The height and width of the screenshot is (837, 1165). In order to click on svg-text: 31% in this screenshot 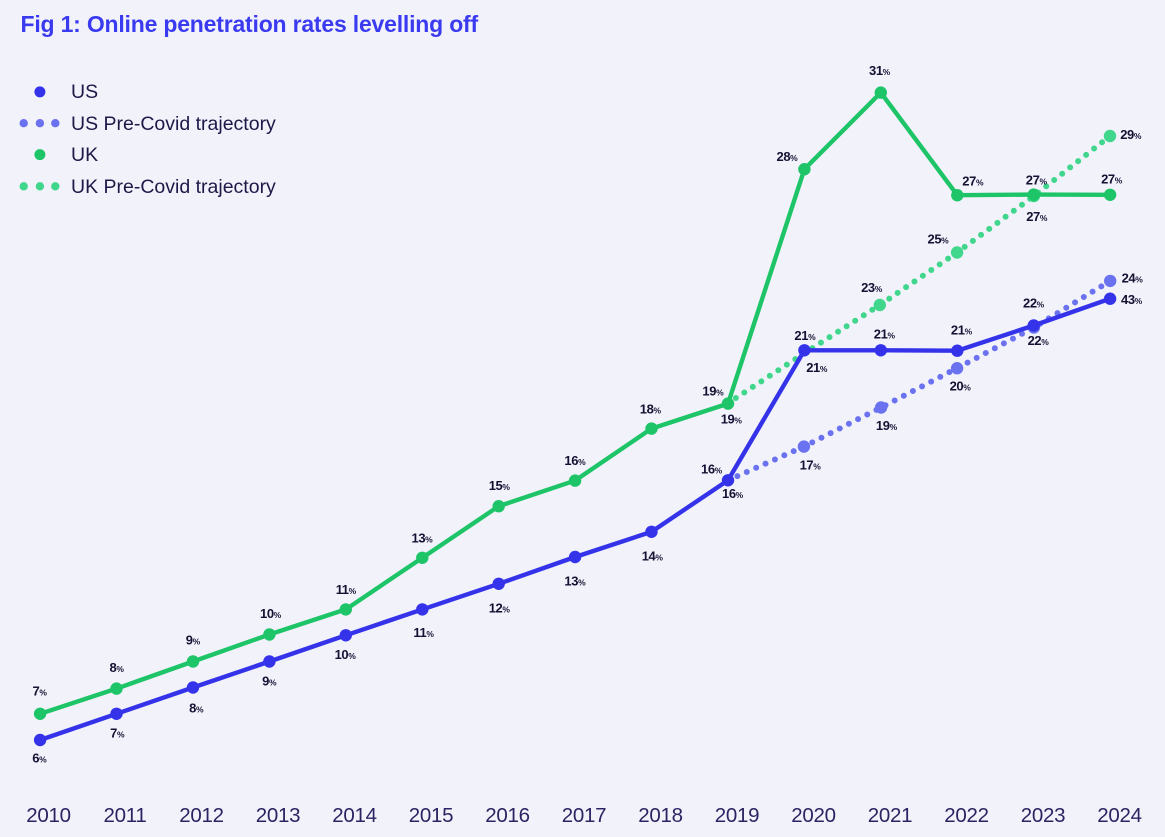, I will do `click(880, 70)`.